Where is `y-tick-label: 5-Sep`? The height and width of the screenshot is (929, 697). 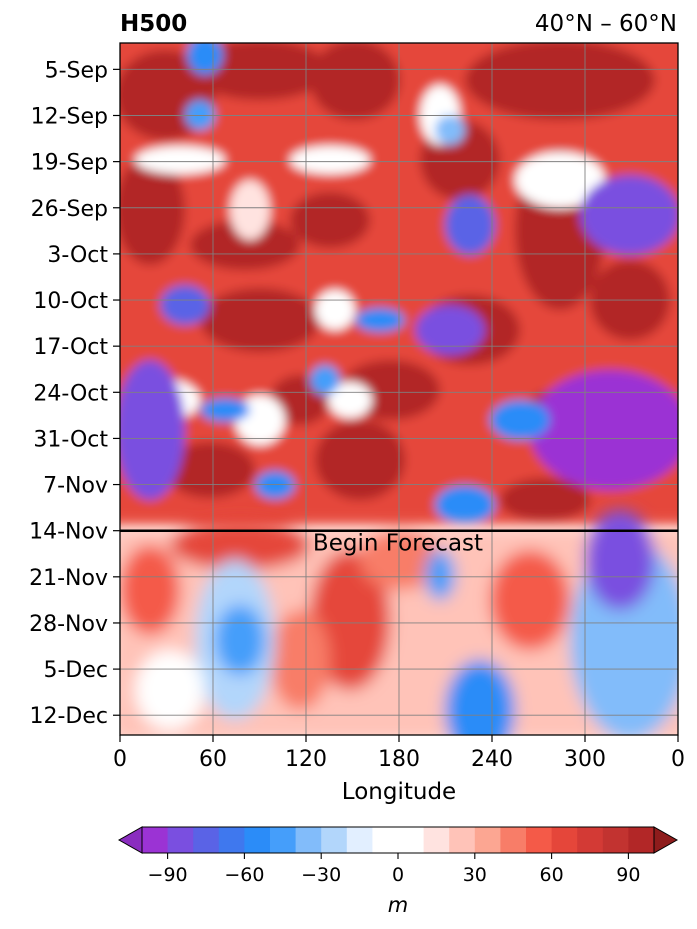 y-tick-label: 5-Sep is located at coordinates (76, 70).